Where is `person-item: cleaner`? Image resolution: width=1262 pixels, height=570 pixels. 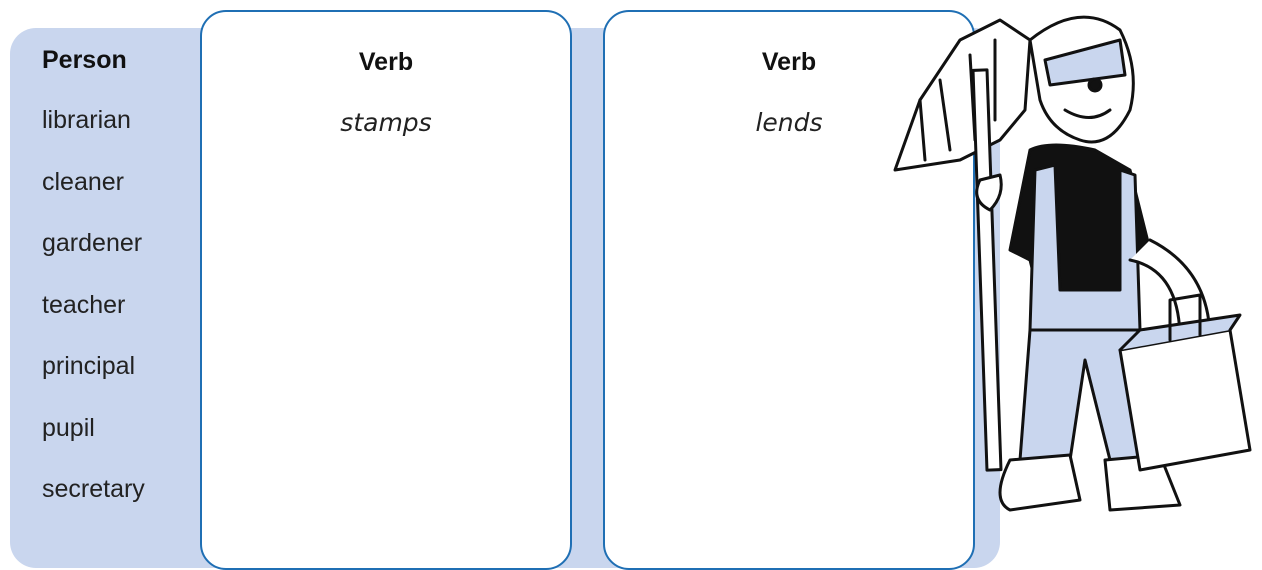 person-item: cleaner is located at coordinates (83, 181).